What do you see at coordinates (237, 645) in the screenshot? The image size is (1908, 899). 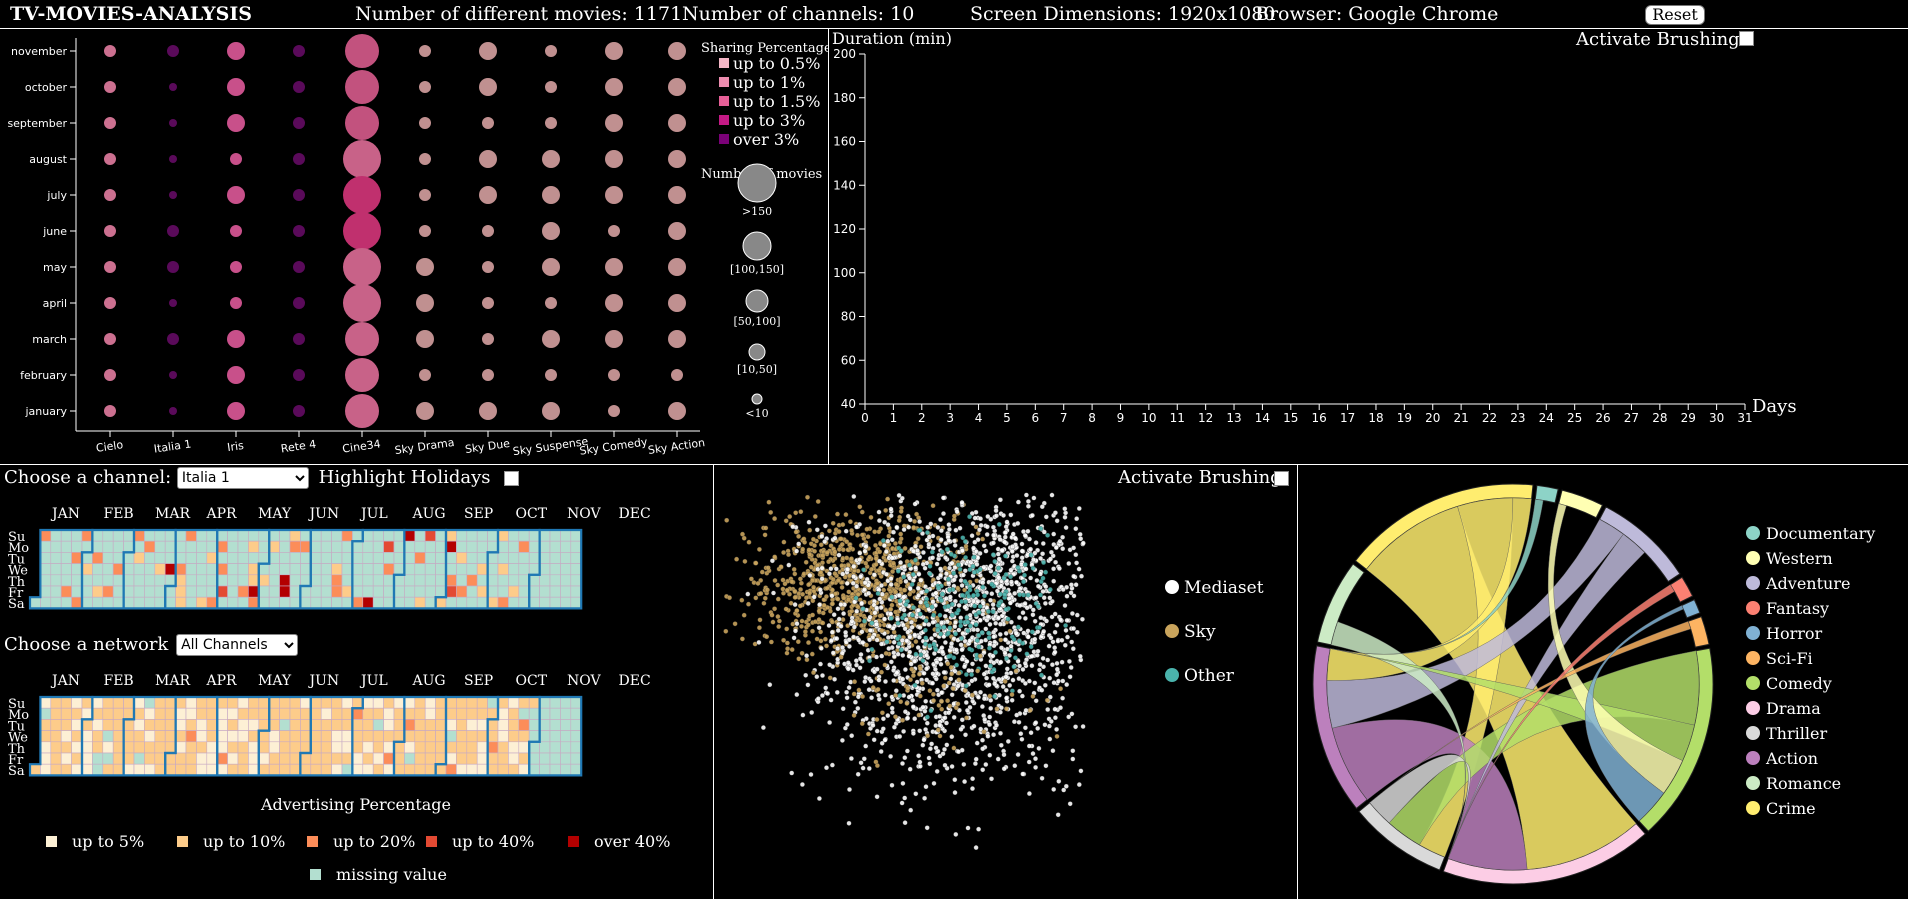 I see `network-select: All Channels` at bounding box center [237, 645].